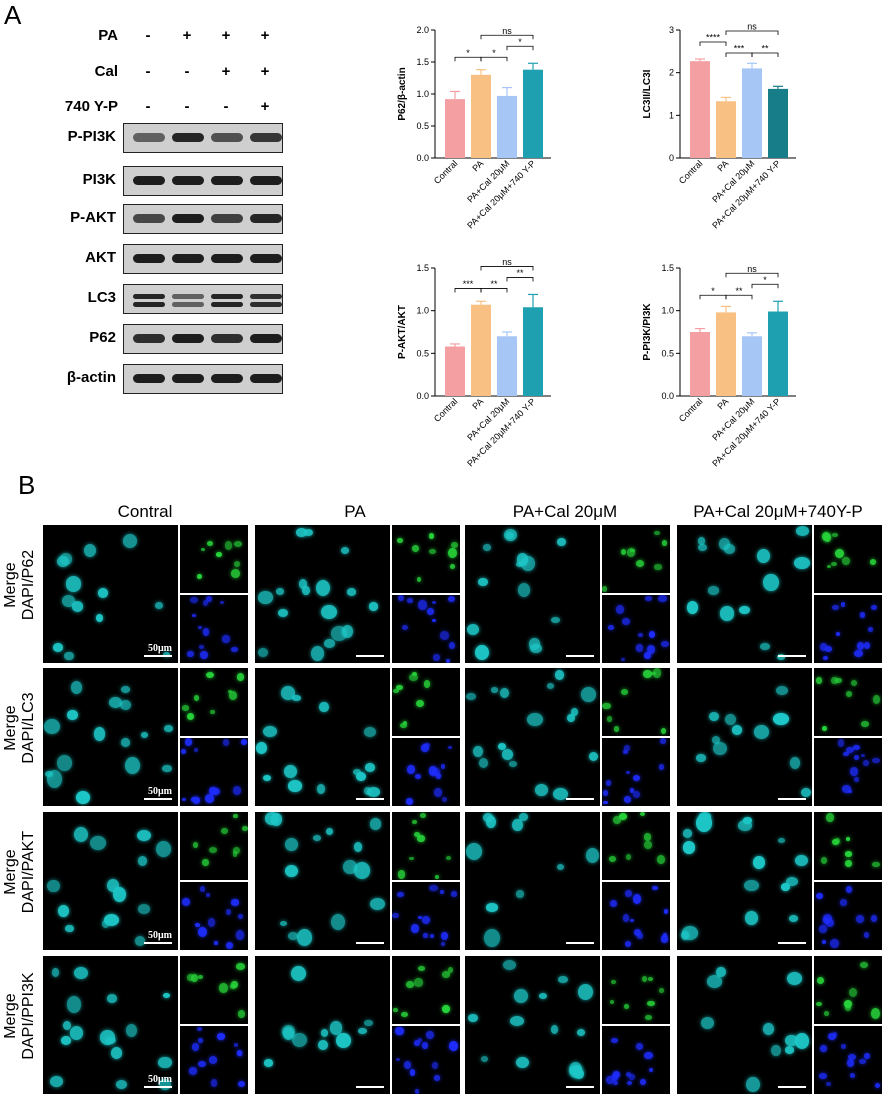  I want to click on blot-label: AKT, so click(100, 257).